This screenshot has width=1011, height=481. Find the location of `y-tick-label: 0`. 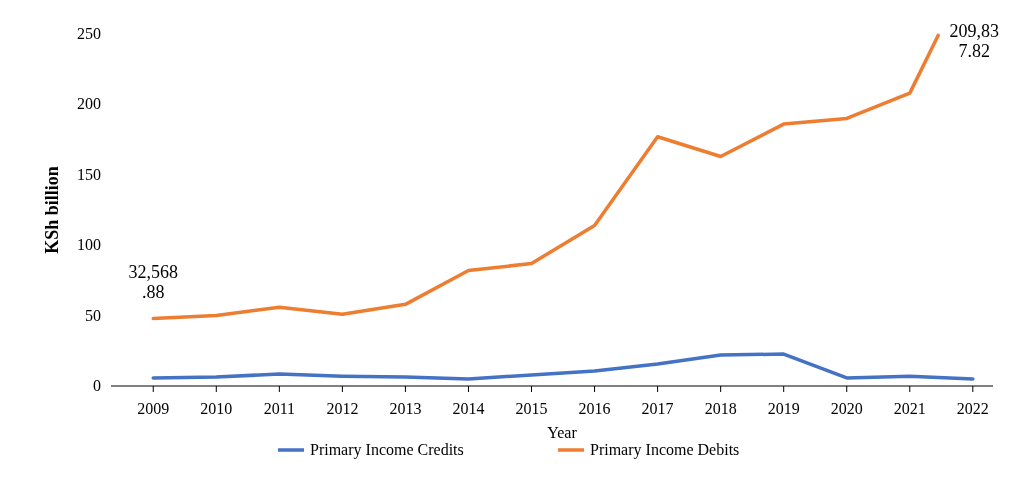

y-tick-label: 0 is located at coordinates (97, 385).